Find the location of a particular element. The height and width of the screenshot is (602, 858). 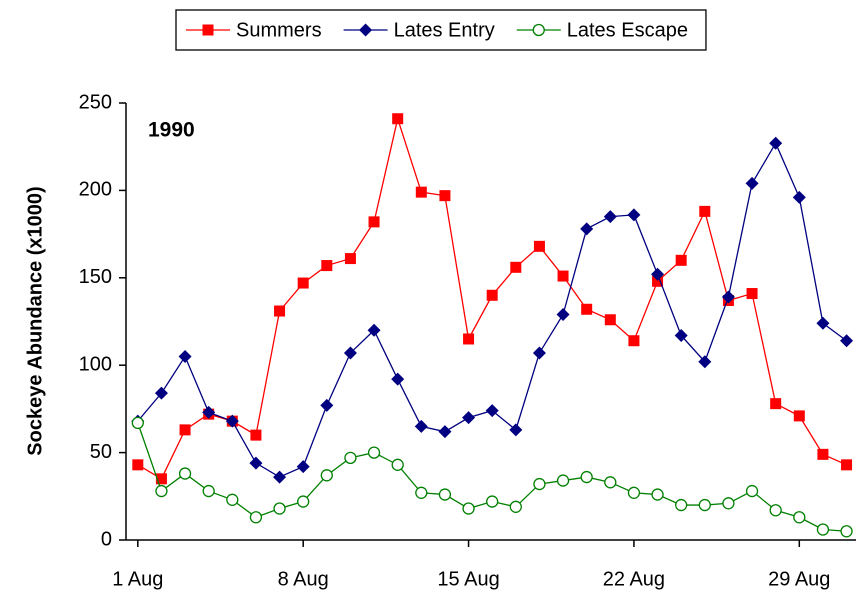

y-tick-label: 250 is located at coordinates (95, 102).